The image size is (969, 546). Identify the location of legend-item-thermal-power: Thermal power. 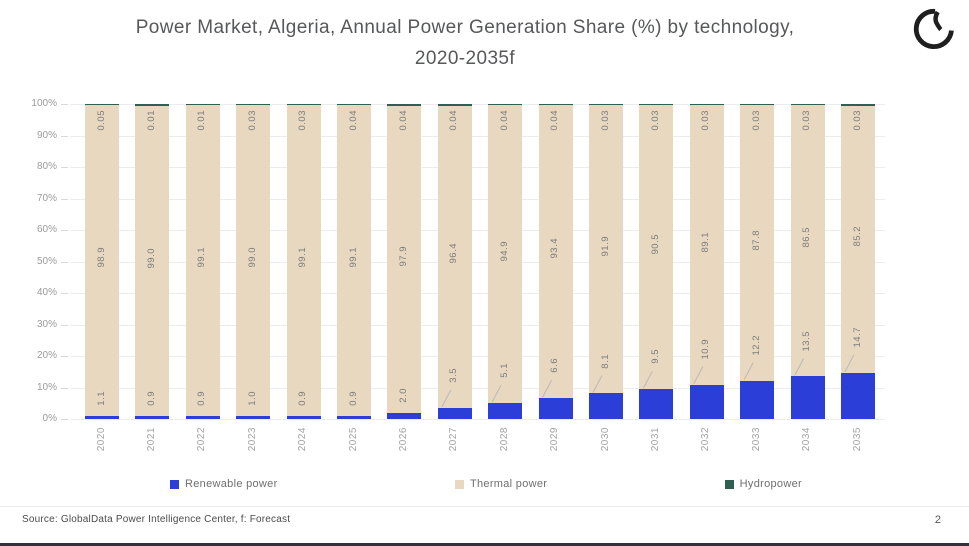
(500, 484).